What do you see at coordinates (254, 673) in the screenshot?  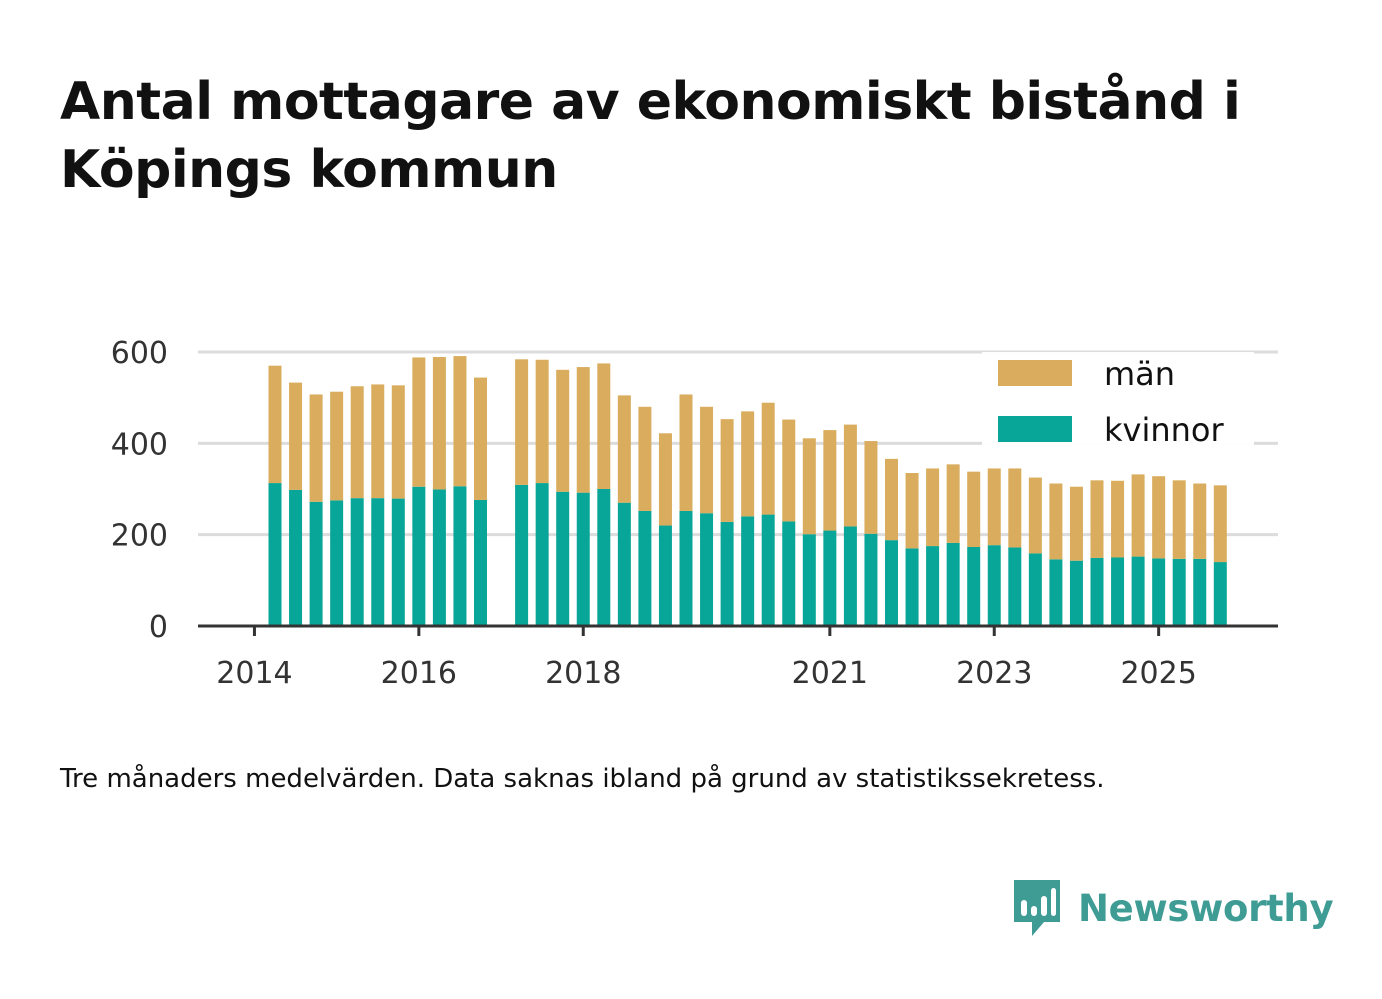 I see `x-tick-label: 2014` at bounding box center [254, 673].